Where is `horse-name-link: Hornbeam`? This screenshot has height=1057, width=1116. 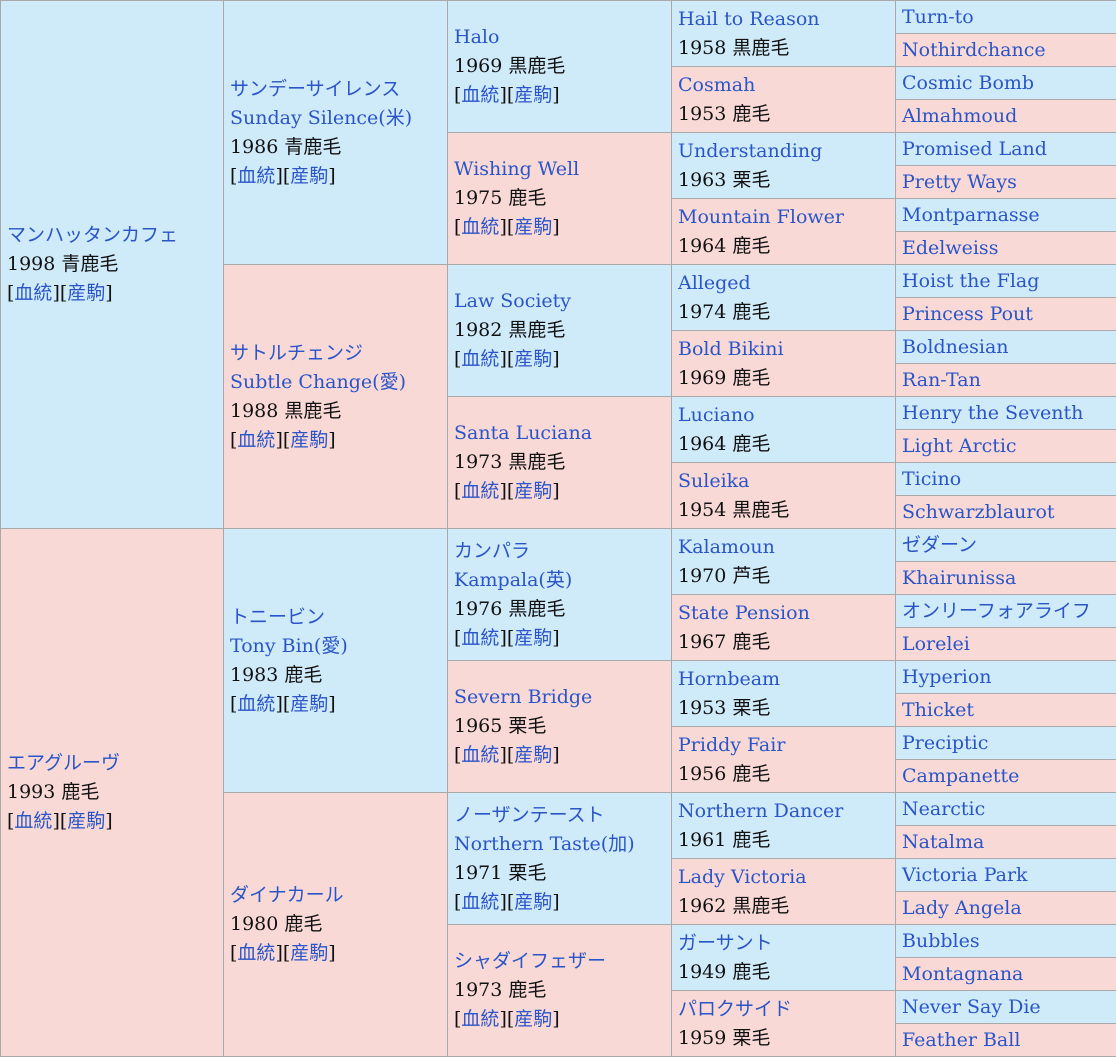
horse-name-link: Hornbeam is located at coordinates (786, 679).